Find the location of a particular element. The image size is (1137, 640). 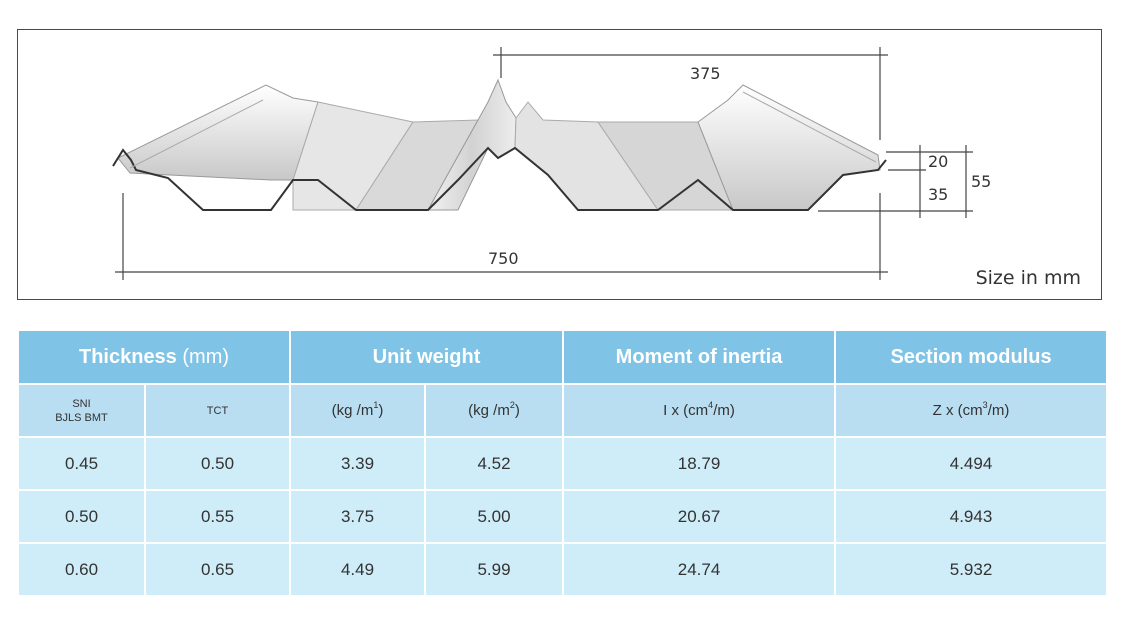

moment-of-inertia-header: Moment of inertia is located at coordinates (699, 357).